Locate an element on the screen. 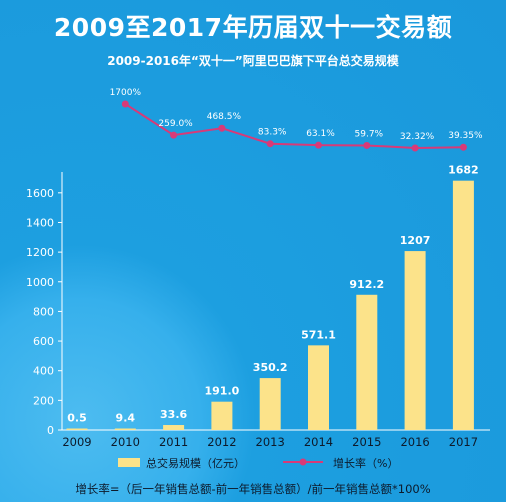 The image size is (506, 502). y-tick-label: 1600 is located at coordinates (40, 193).